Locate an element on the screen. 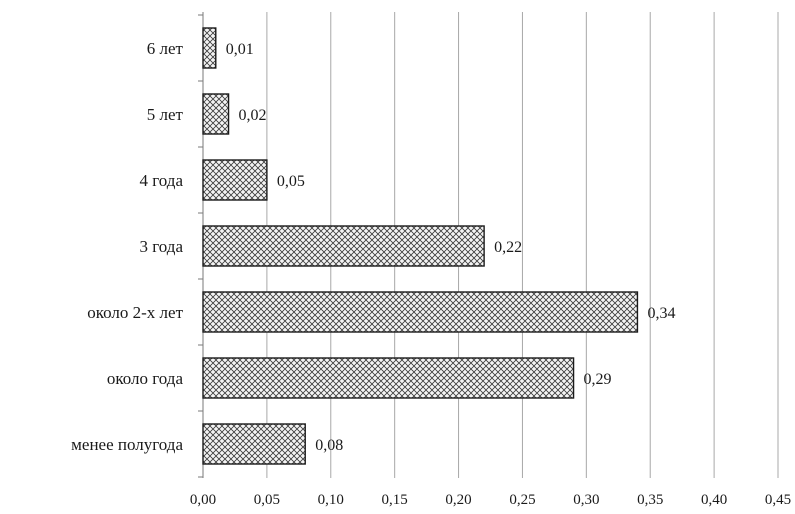 The height and width of the screenshot is (514, 795). category-label-3: 3 года is located at coordinates (161, 246).